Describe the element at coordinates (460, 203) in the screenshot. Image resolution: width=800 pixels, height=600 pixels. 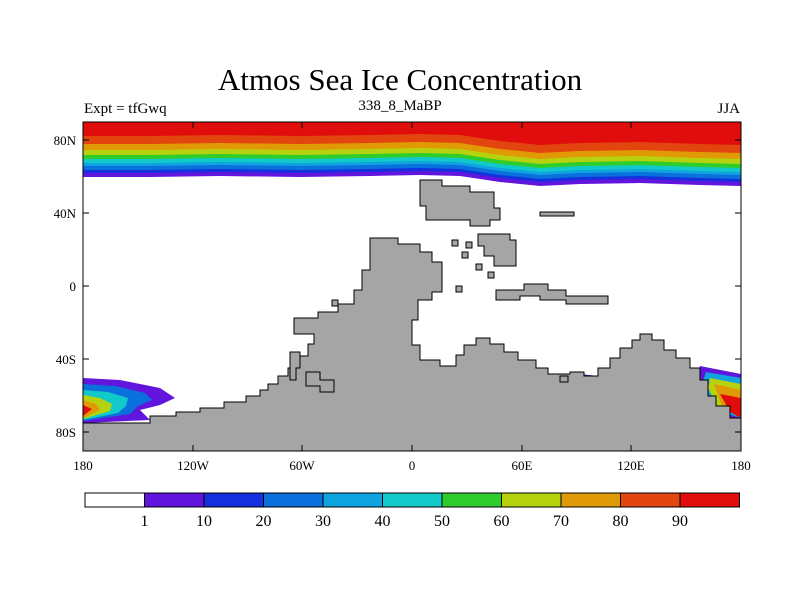
I see `land-asia-north` at that location.